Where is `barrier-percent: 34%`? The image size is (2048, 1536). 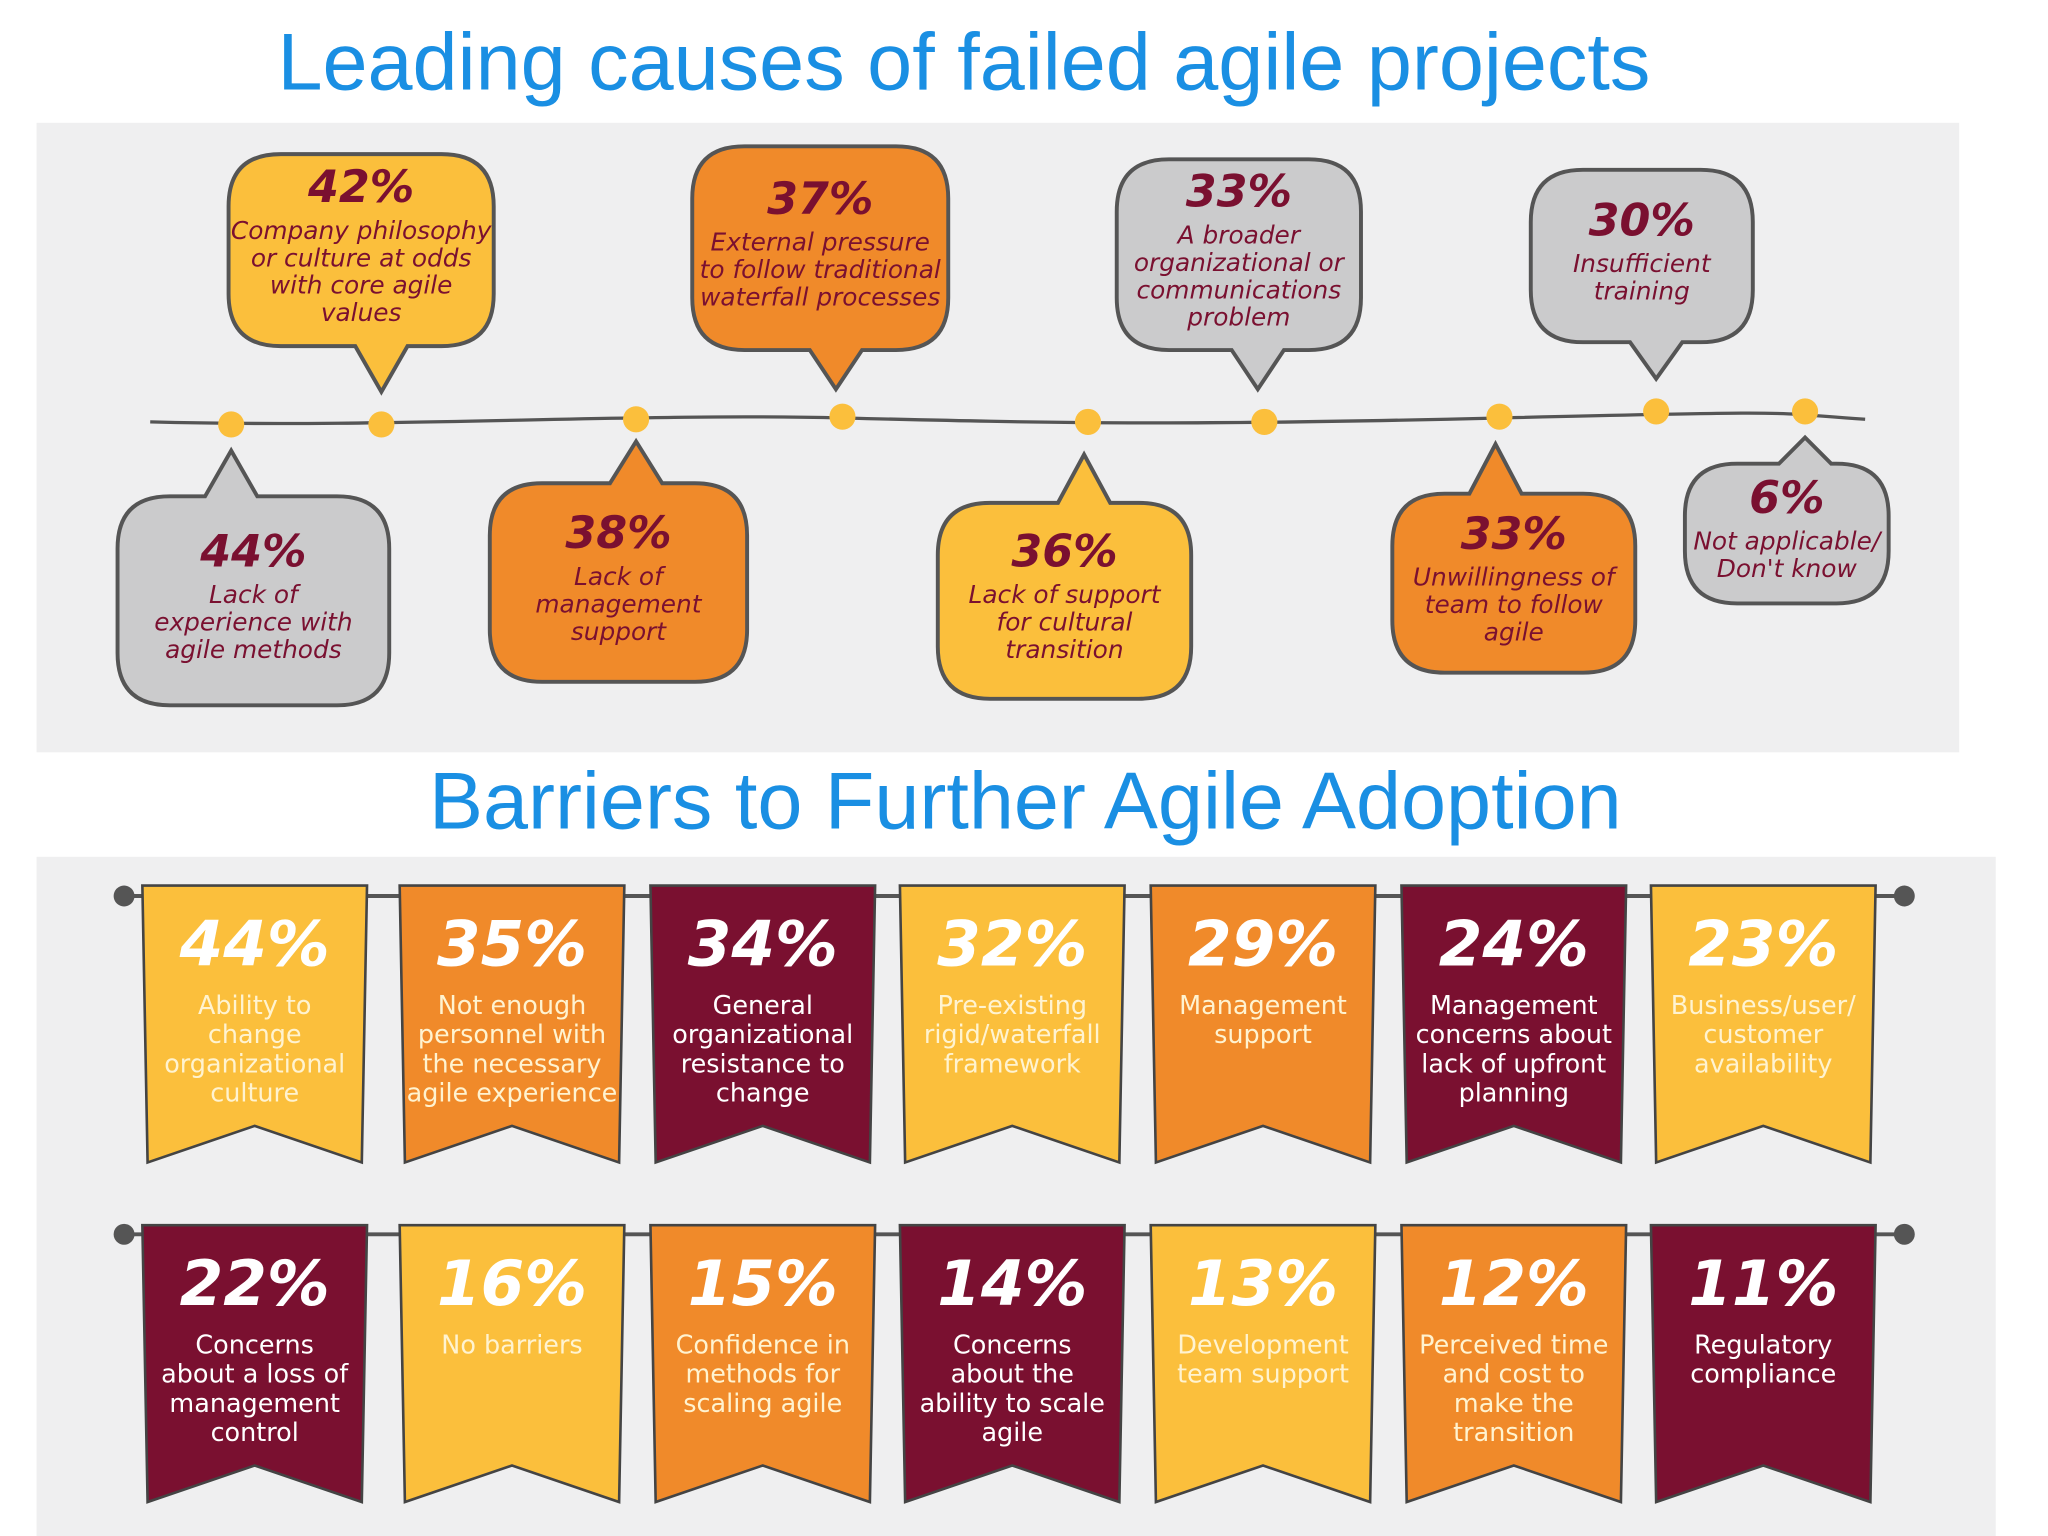 barrier-percent: 34% is located at coordinates (763, 943).